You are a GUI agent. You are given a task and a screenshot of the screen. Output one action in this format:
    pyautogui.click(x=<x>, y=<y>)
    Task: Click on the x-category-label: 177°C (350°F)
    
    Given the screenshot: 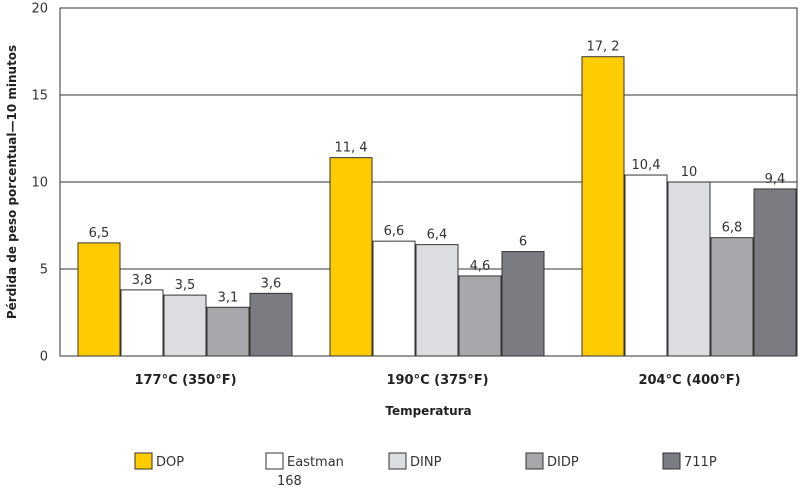 What is the action you would take?
    pyautogui.click(x=185, y=380)
    